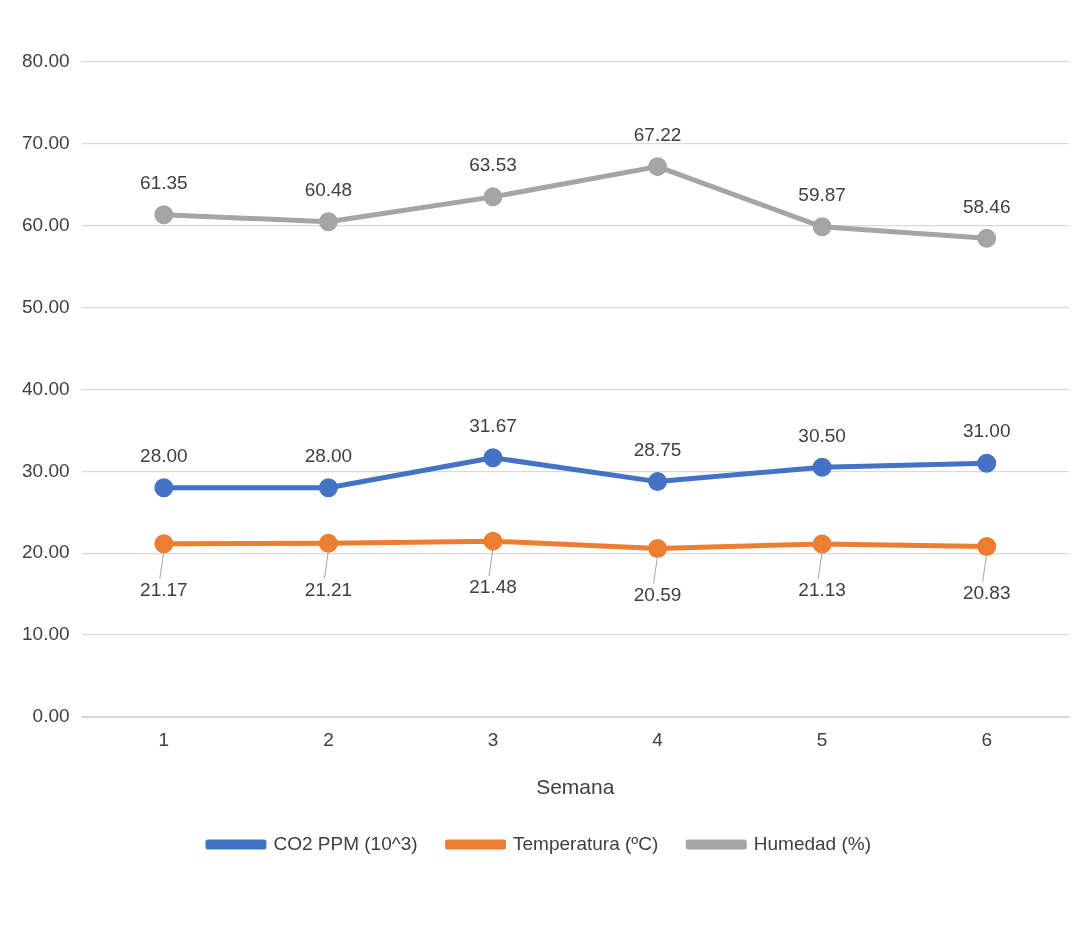  I want to click on x-tick-label: 2, so click(328, 739).